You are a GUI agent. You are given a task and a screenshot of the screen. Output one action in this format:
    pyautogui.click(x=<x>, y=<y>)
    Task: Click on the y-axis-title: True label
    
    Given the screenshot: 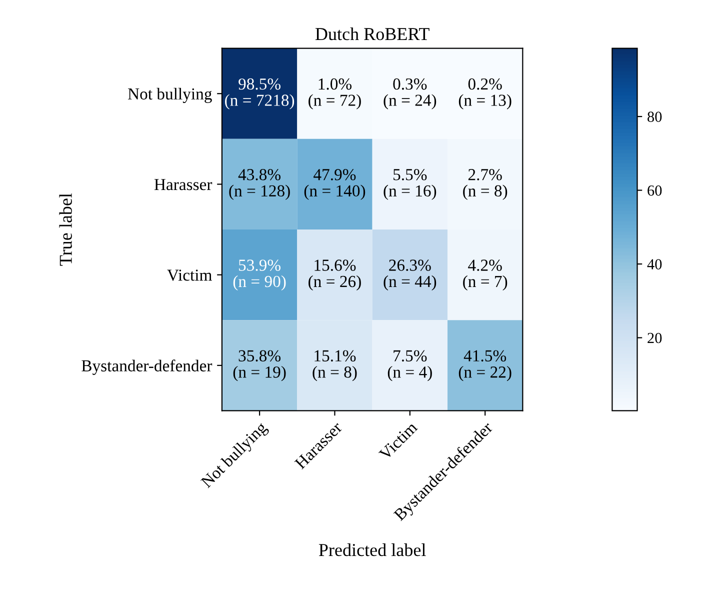 What is the action you would take?
    pyautogui.click(x=65, y=229)
    